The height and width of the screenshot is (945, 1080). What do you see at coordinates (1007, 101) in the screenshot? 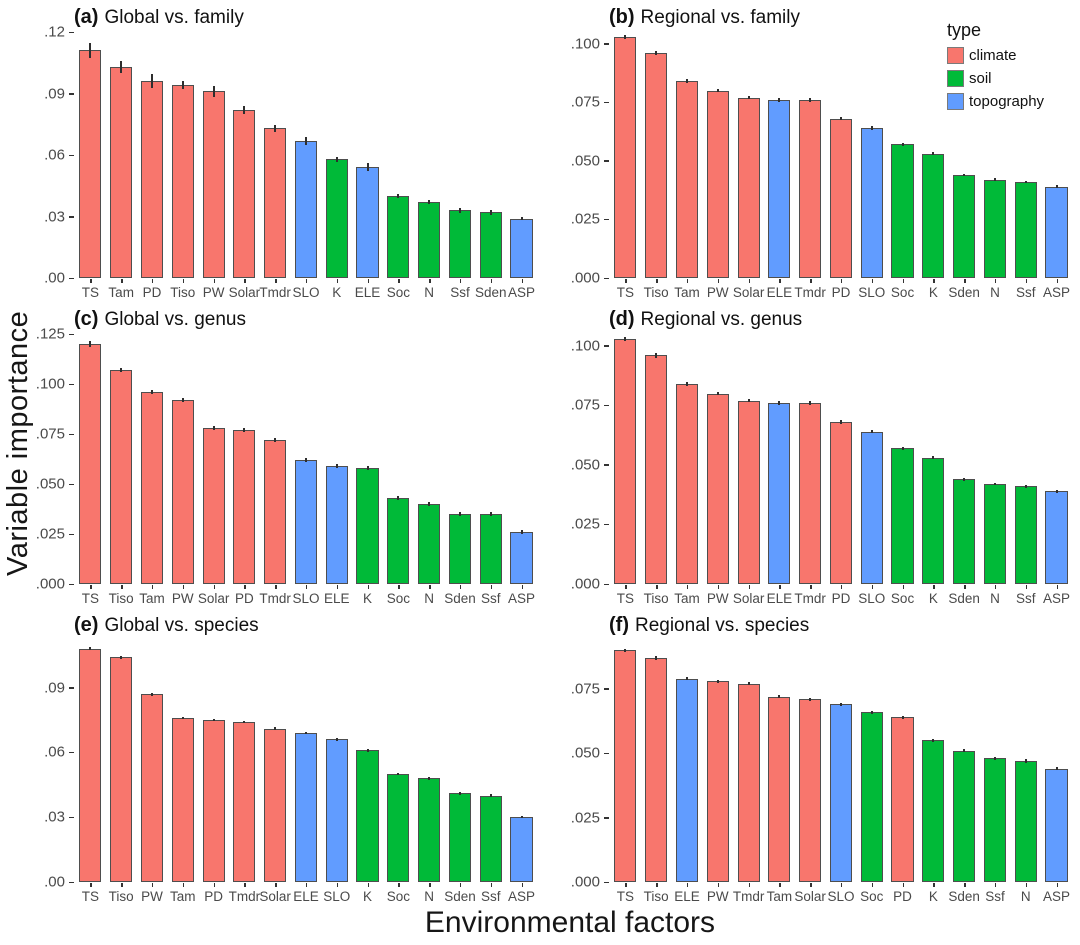
I see `legend-label: topography` at bounding box center [1007, 101].